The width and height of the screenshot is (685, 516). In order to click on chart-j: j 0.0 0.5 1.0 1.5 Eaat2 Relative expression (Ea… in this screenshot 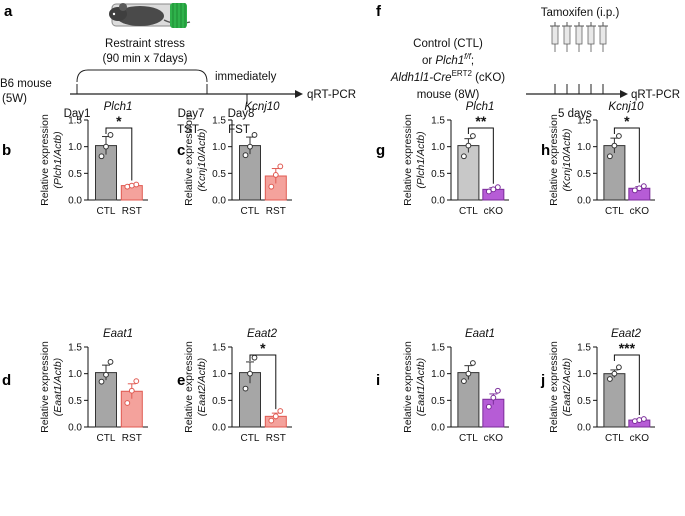, I will do `click(597, 386)`.